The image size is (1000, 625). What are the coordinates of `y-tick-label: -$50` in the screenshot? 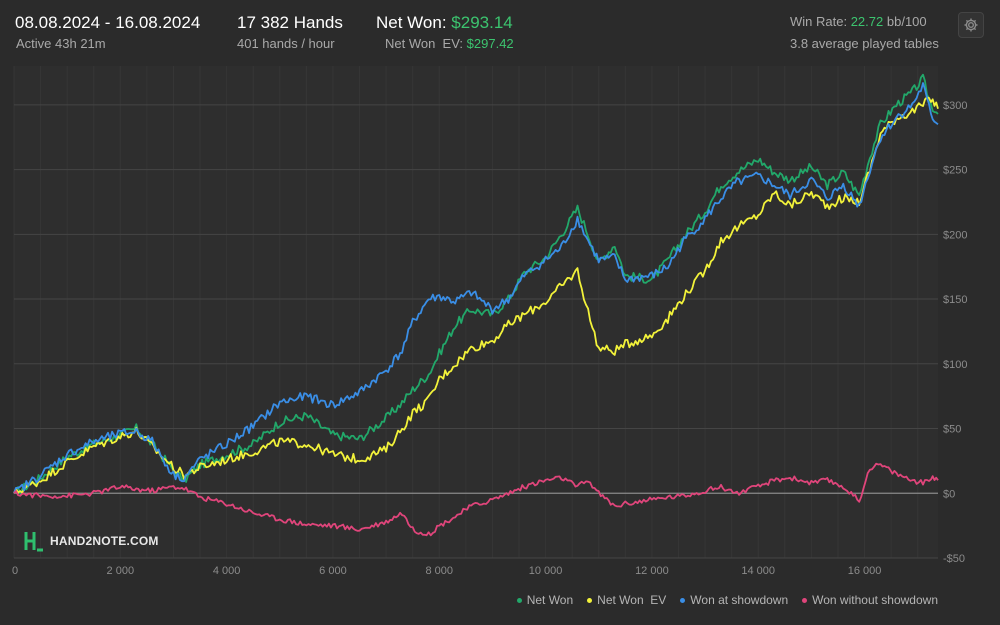 It's located at (954, 559).